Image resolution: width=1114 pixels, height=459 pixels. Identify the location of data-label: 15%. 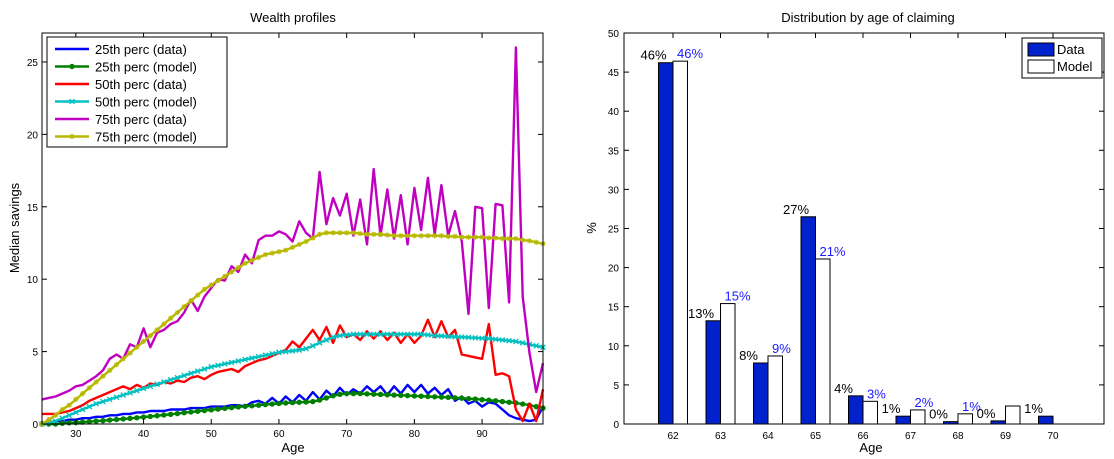
(738, 296).